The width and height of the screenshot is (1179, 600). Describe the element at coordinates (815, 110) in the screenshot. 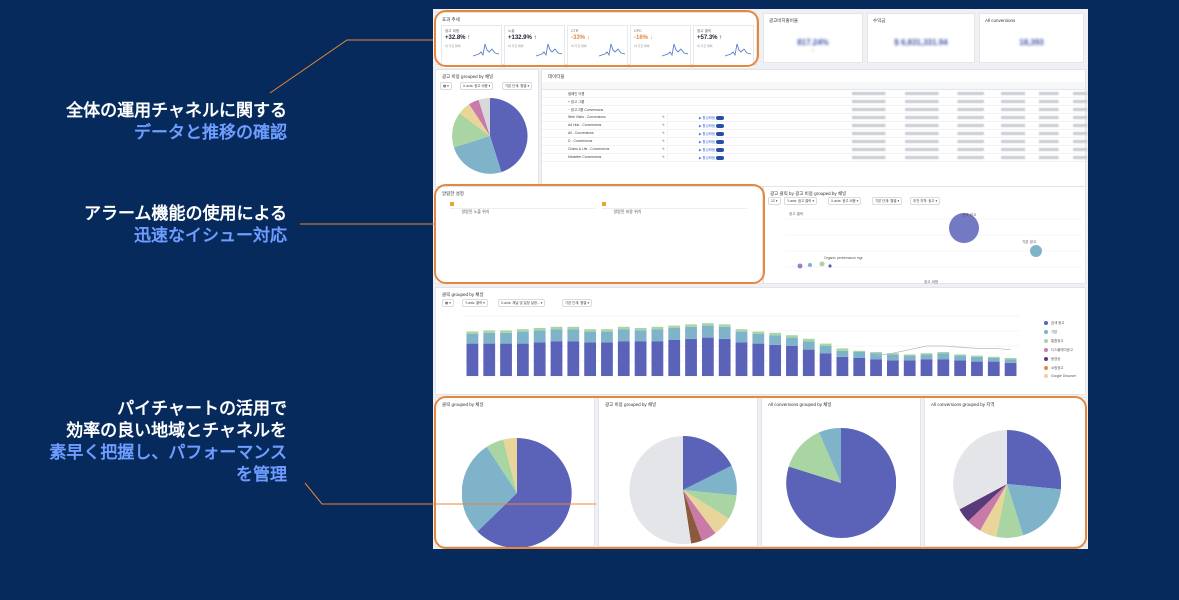

I see `table-row: − 광고그룹 Conversions` at that location.